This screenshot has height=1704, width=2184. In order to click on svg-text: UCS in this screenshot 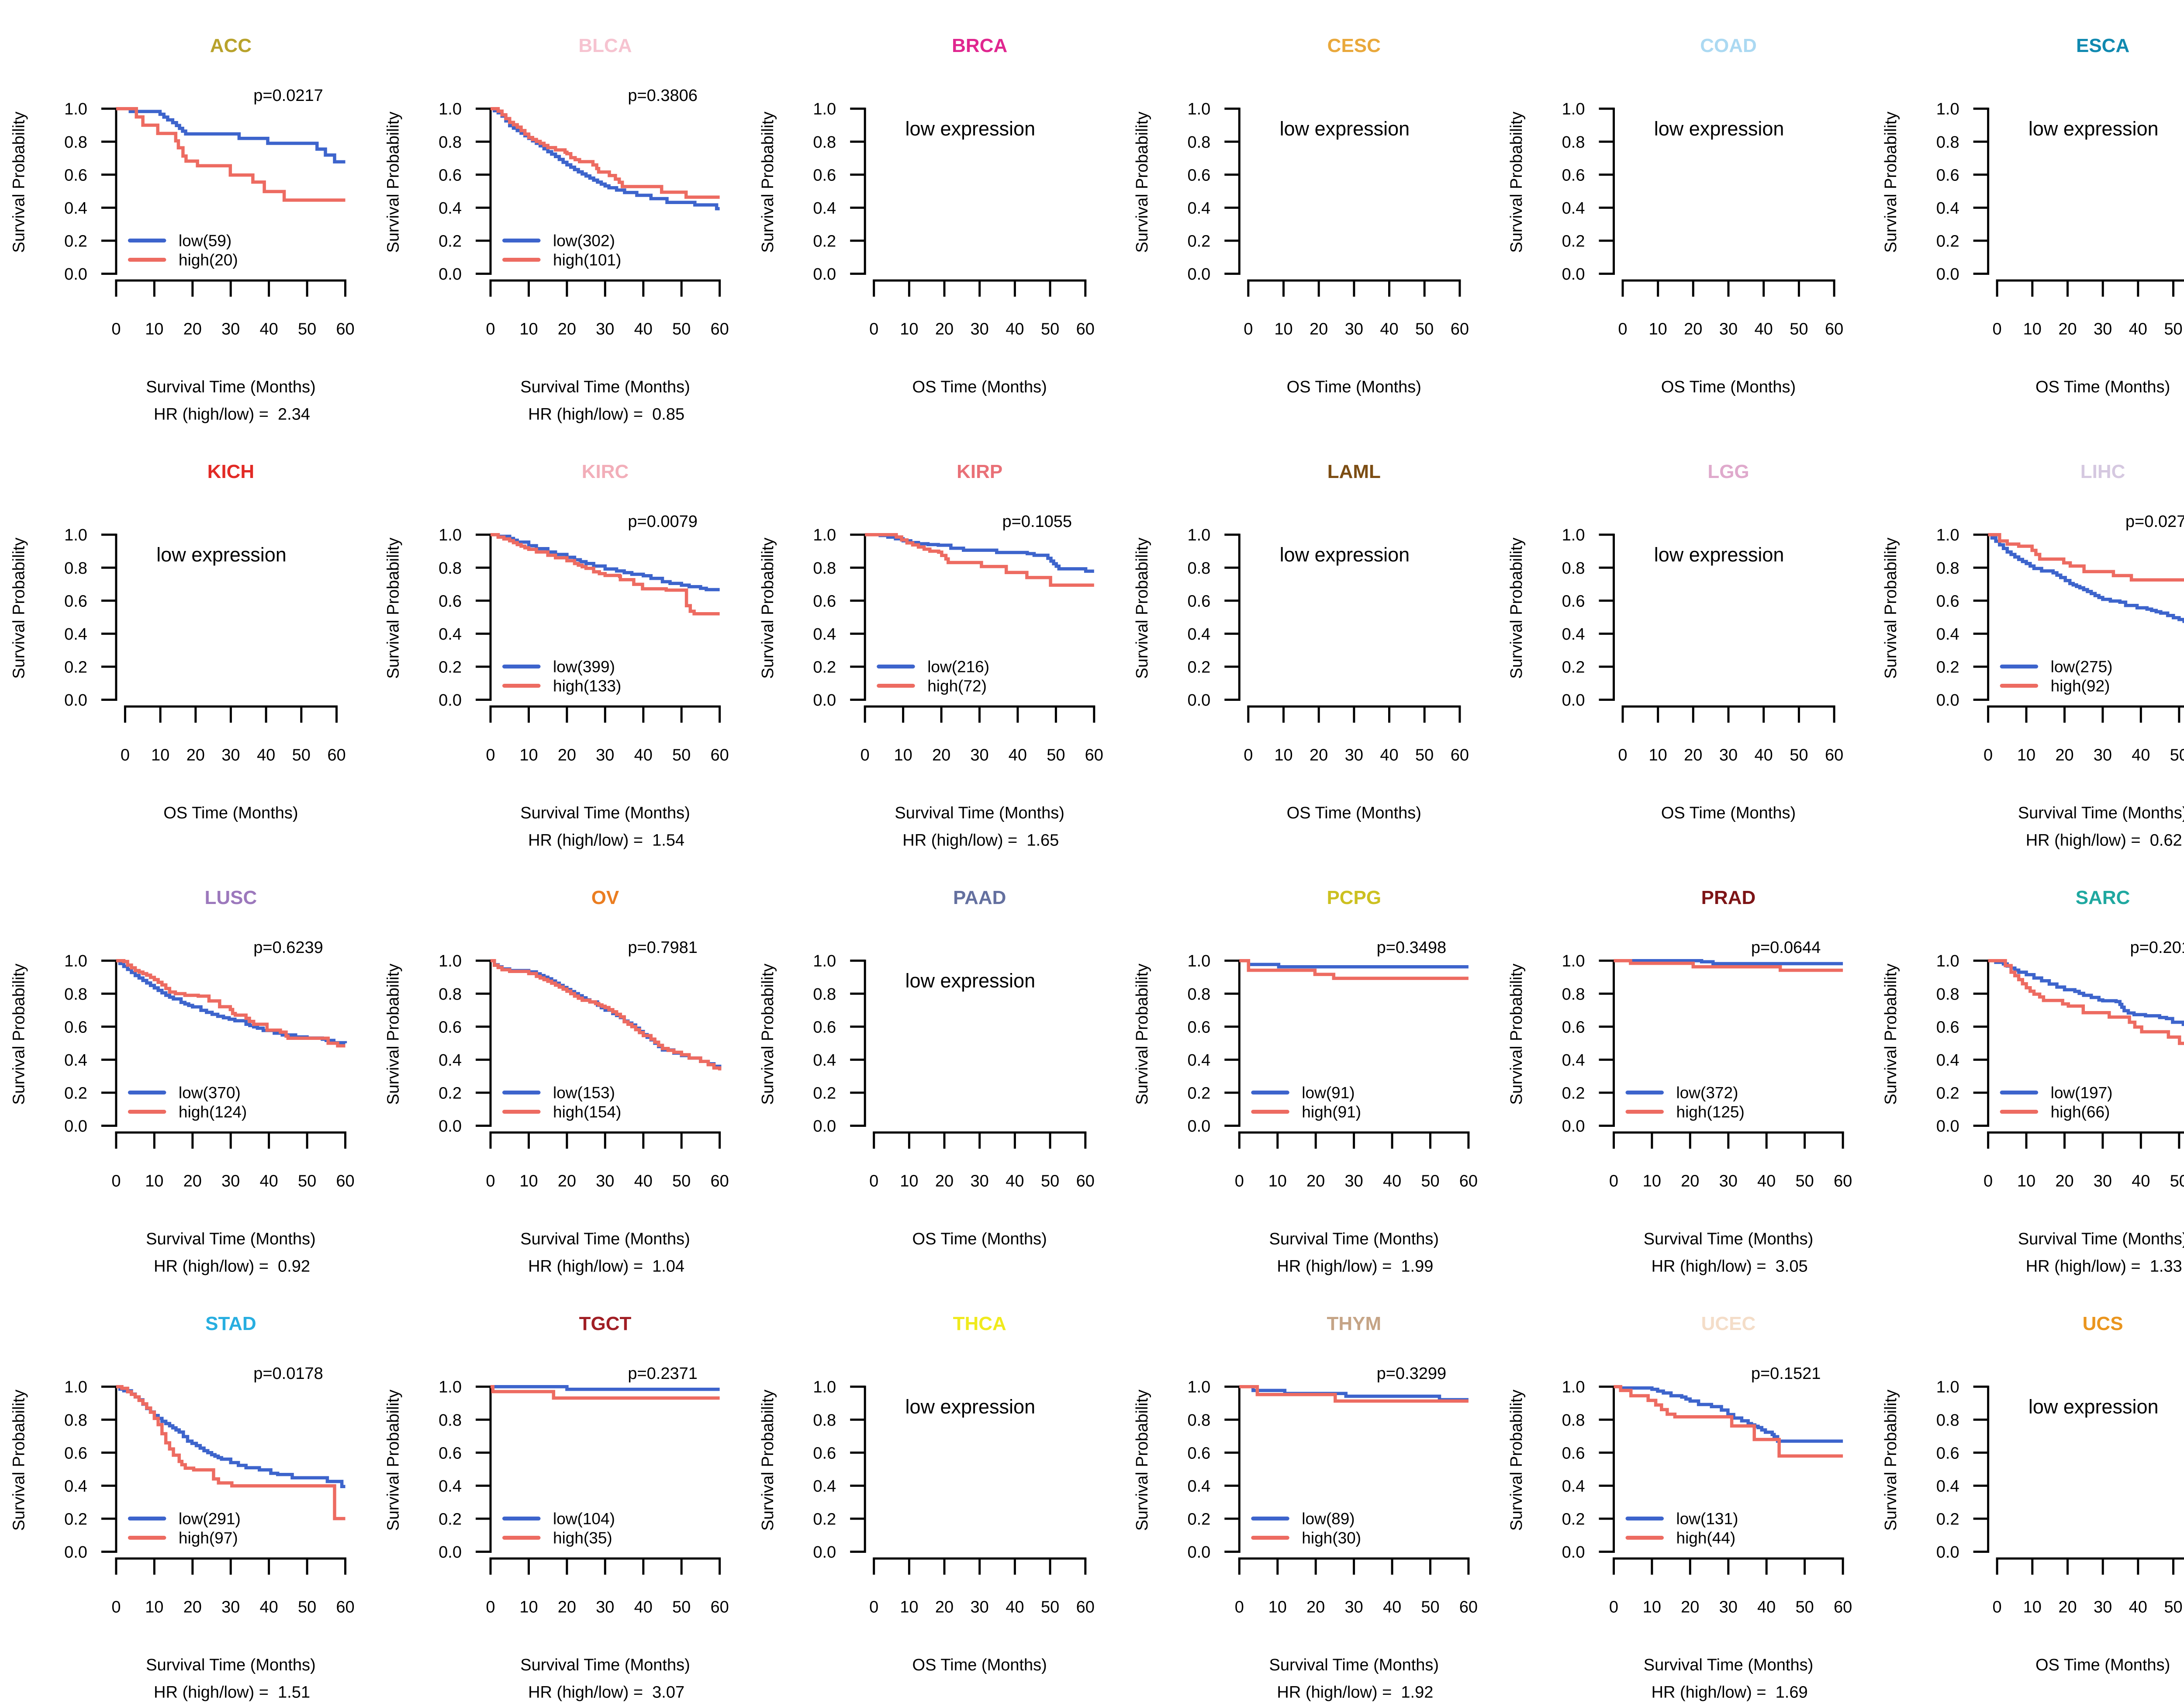, I will do `click(2103, 1323)`.